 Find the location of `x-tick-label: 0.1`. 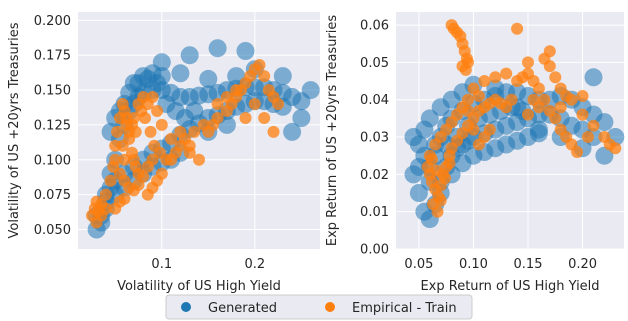

x-tick-label: 0.1 is located at coordinates (161, 264).